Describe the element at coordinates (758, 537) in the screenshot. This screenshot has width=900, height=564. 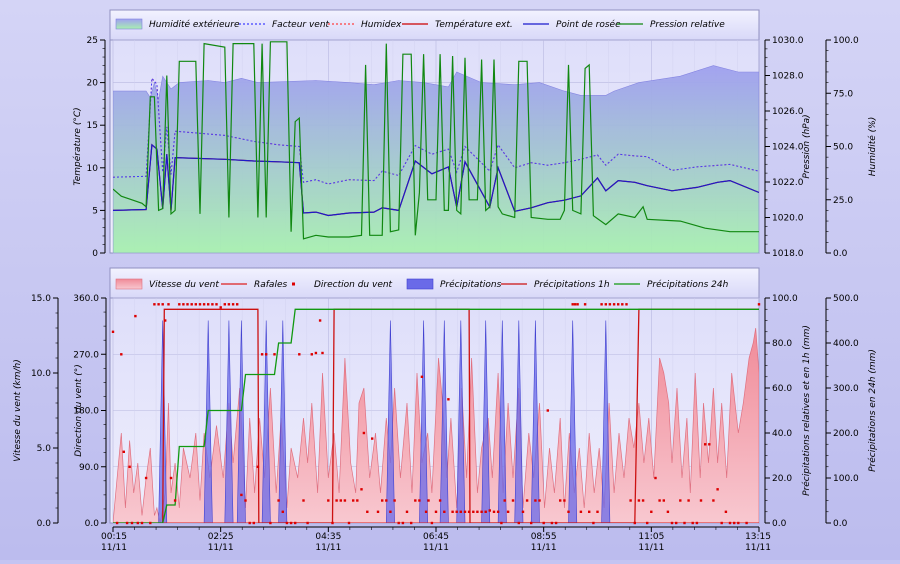
I see `time-tick-label: 13:15` at that location.